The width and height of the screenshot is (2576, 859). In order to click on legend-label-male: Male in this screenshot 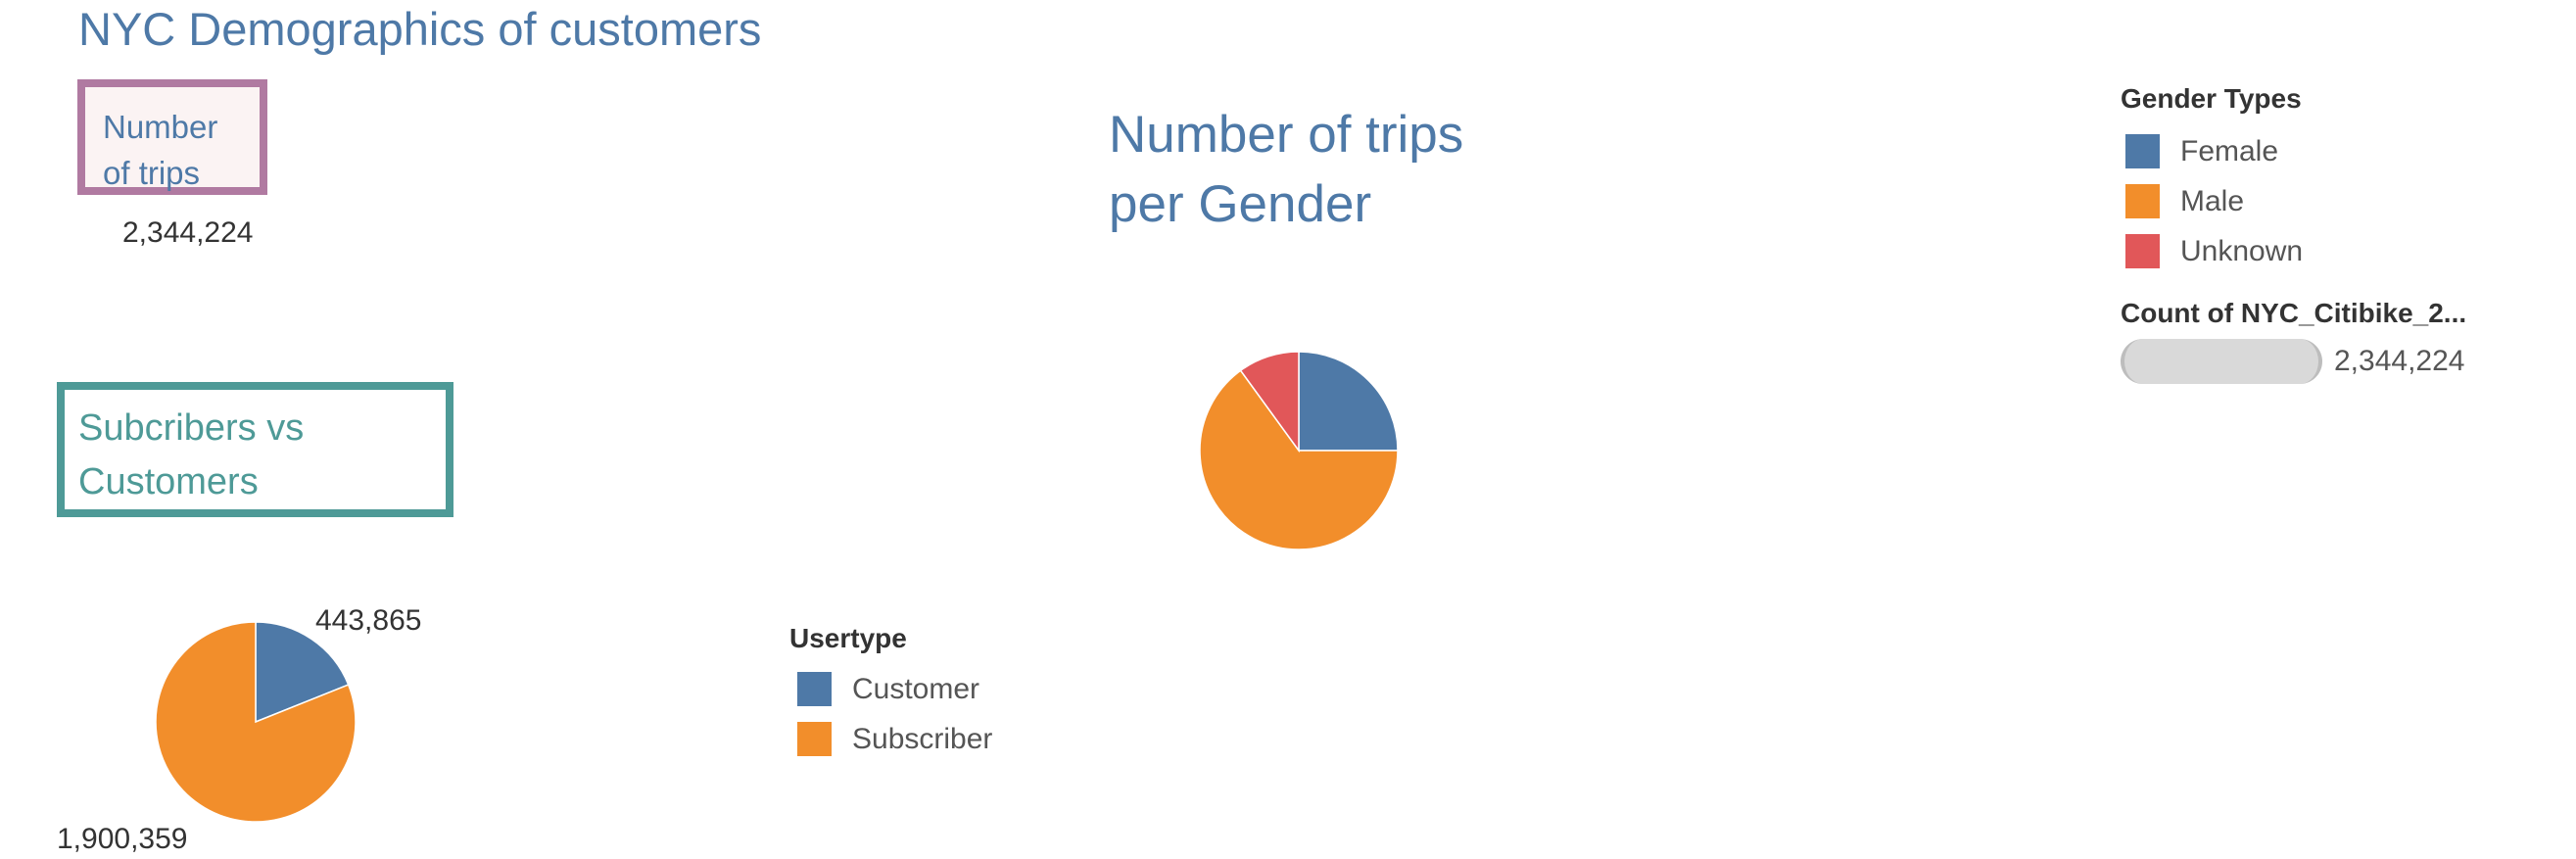, I will do `click(2212, 201)`.